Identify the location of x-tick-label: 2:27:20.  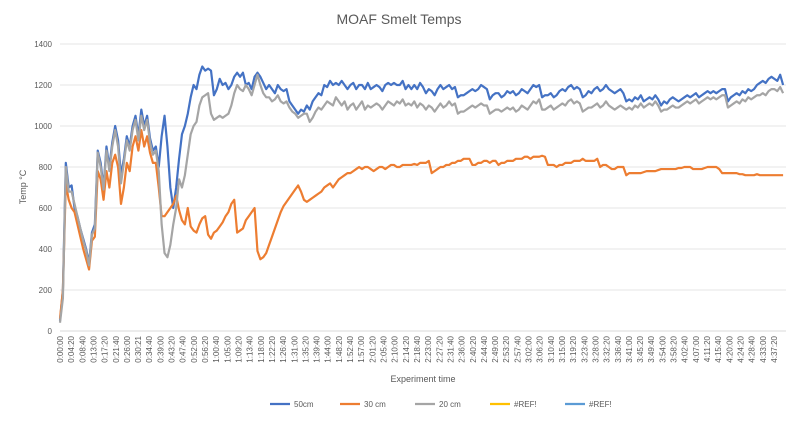
(439, 348).